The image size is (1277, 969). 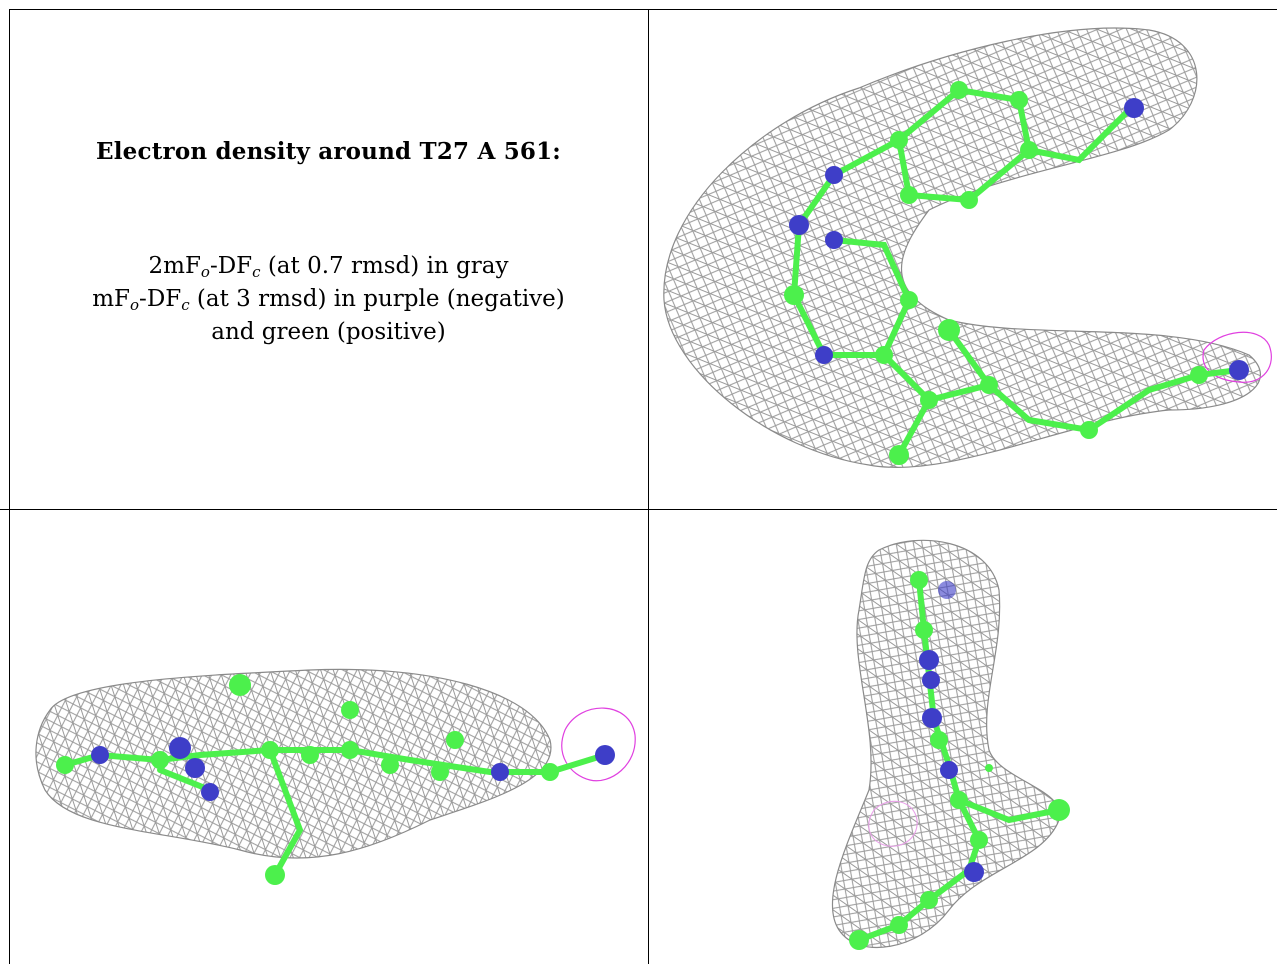 I want to click on density-panel-end-on, so click(x=950, y=744).